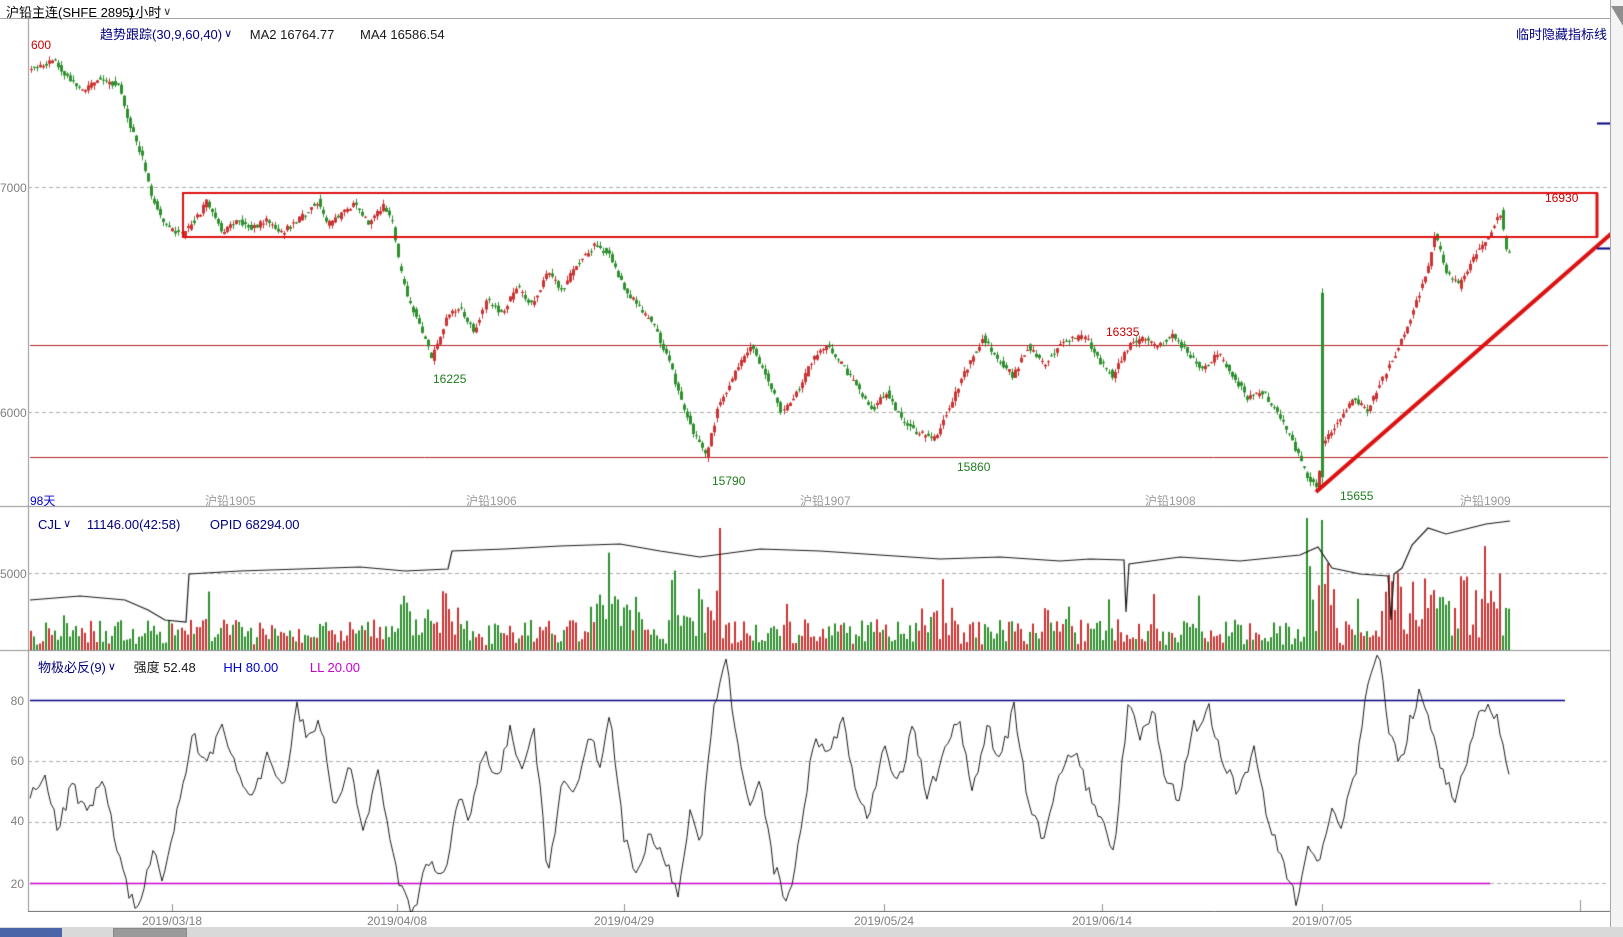  I want to click on opid-value: OPID 68294.00, so click(254, 524).